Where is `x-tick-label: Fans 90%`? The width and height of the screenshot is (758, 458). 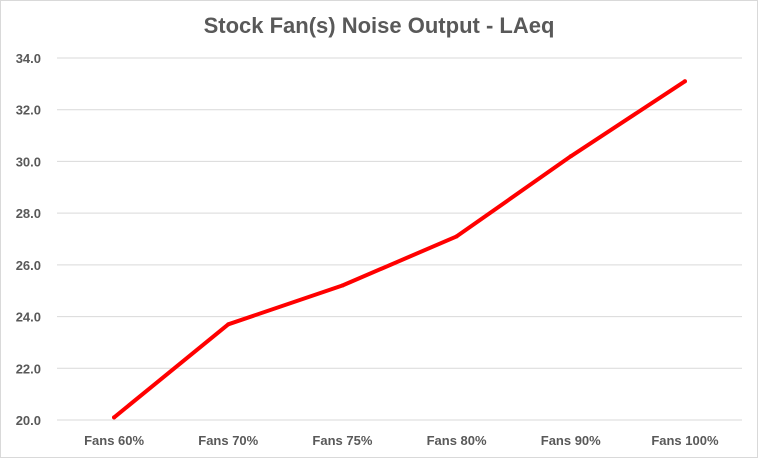
x-tick-label: Fans 90% is located at coordinates (571, 440).